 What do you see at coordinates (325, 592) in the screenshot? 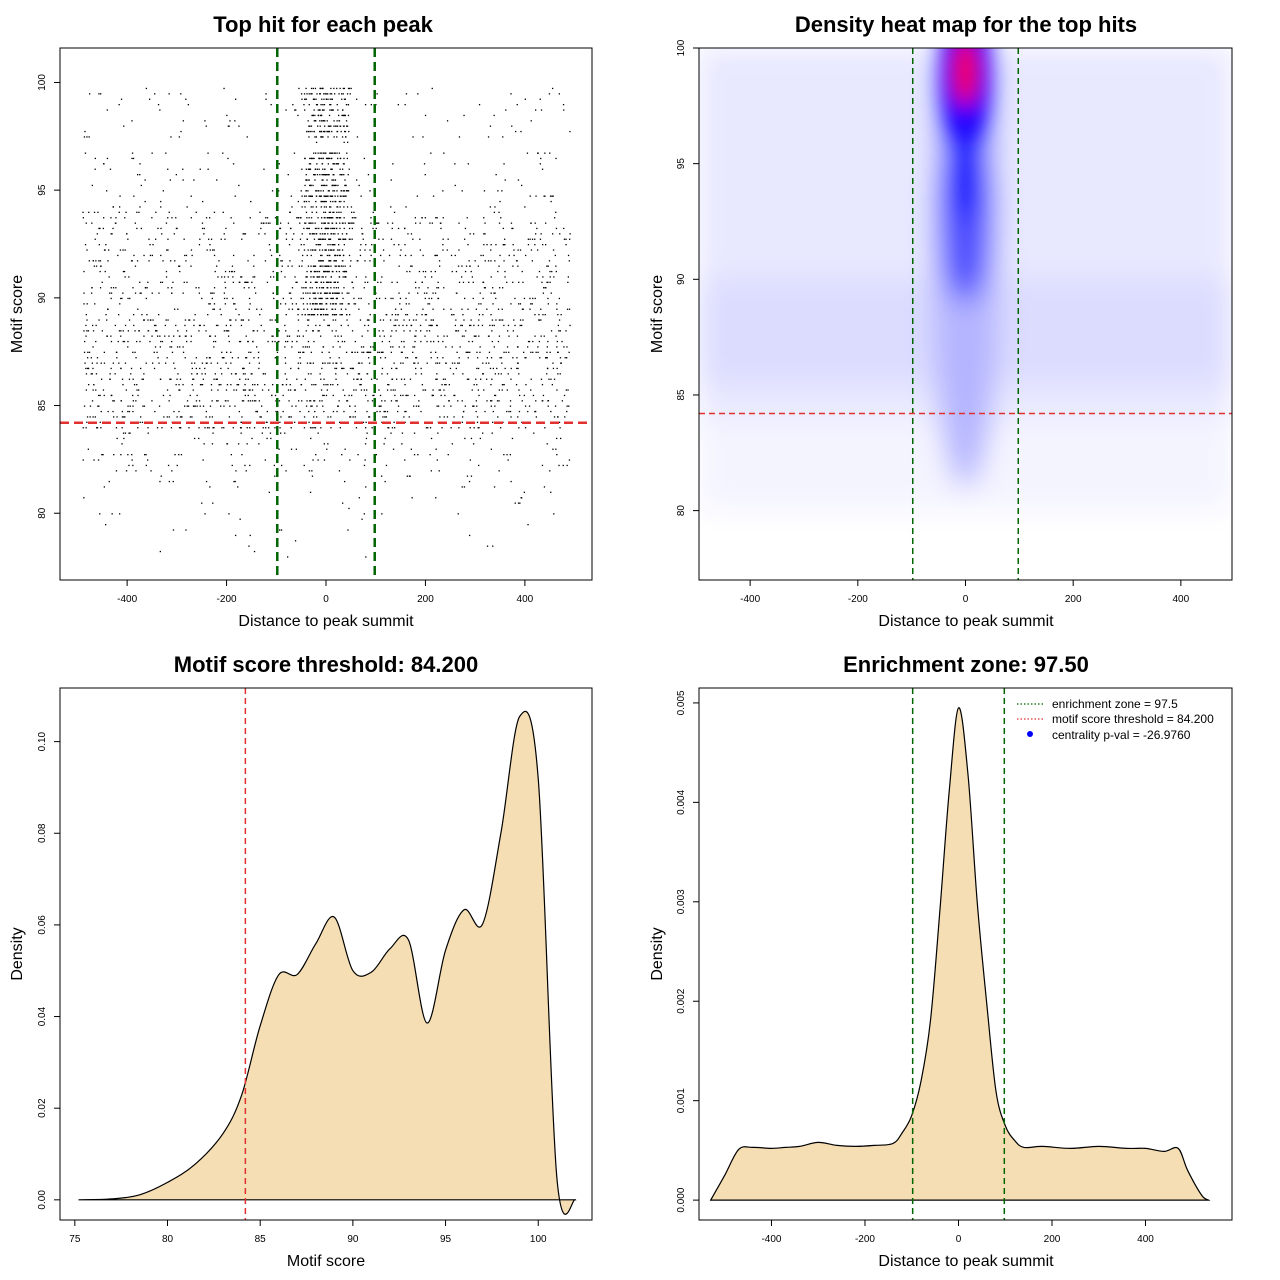
I see `x-axis: -400 -200 0 200 400` at bounding box center [325, 592].